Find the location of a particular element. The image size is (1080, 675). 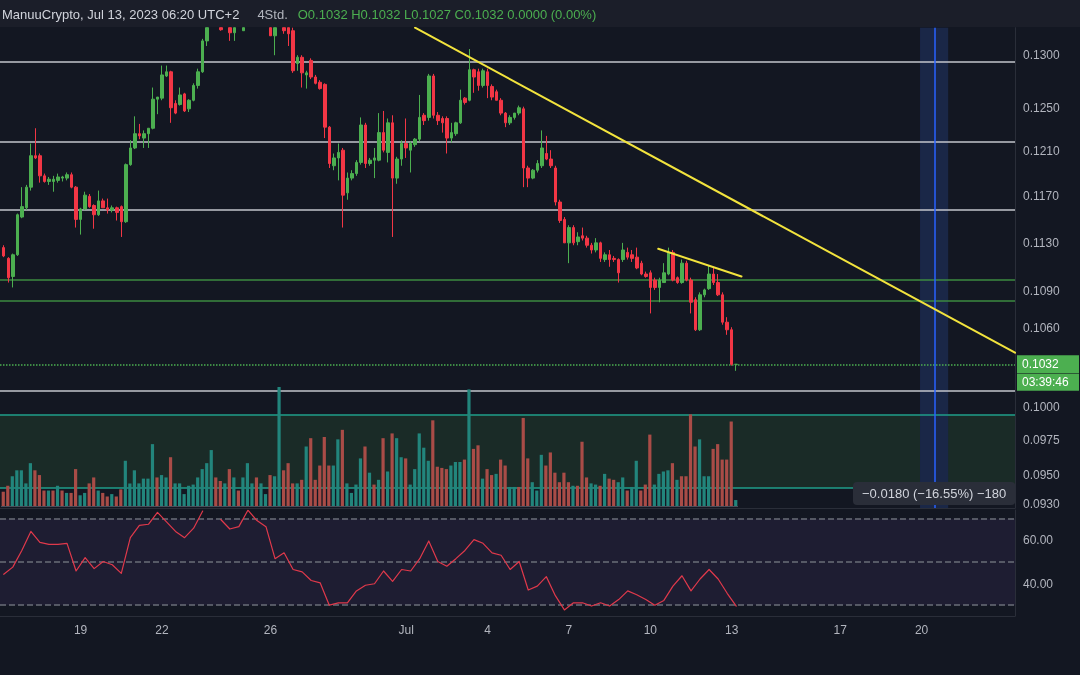

text: 03:39:46 is located at coordinates (1046, 382).